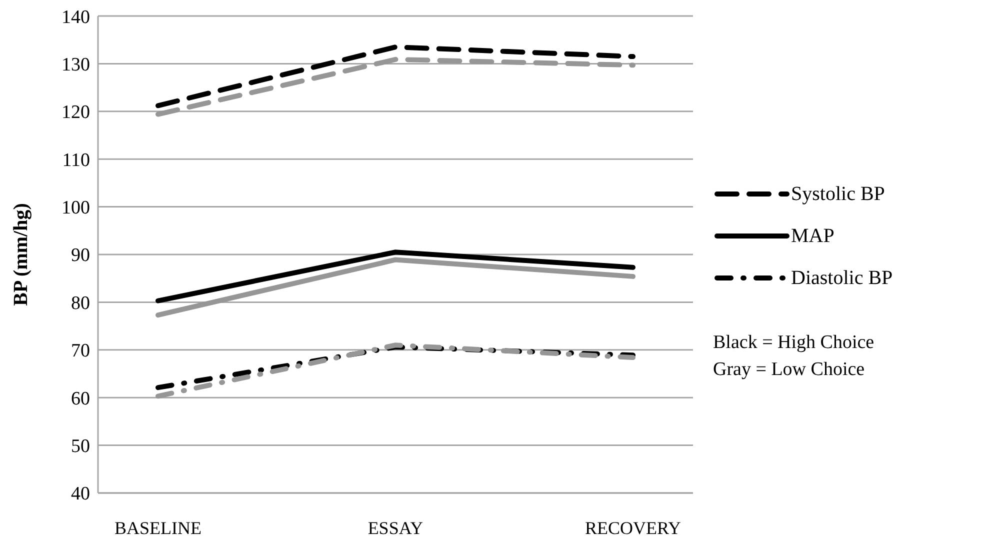 This screenshot has height=560, width=1000. What do you see at coordinates (76, 17) in the screenshot?
I see `y-tick-label: 140` at bounding box center [76, 17].